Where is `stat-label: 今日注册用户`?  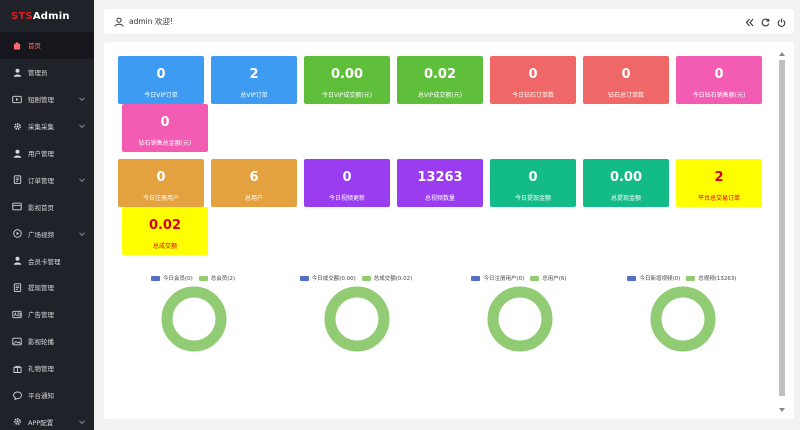 stat-label: 今日注册用户 is located at coordinates (160, 198).